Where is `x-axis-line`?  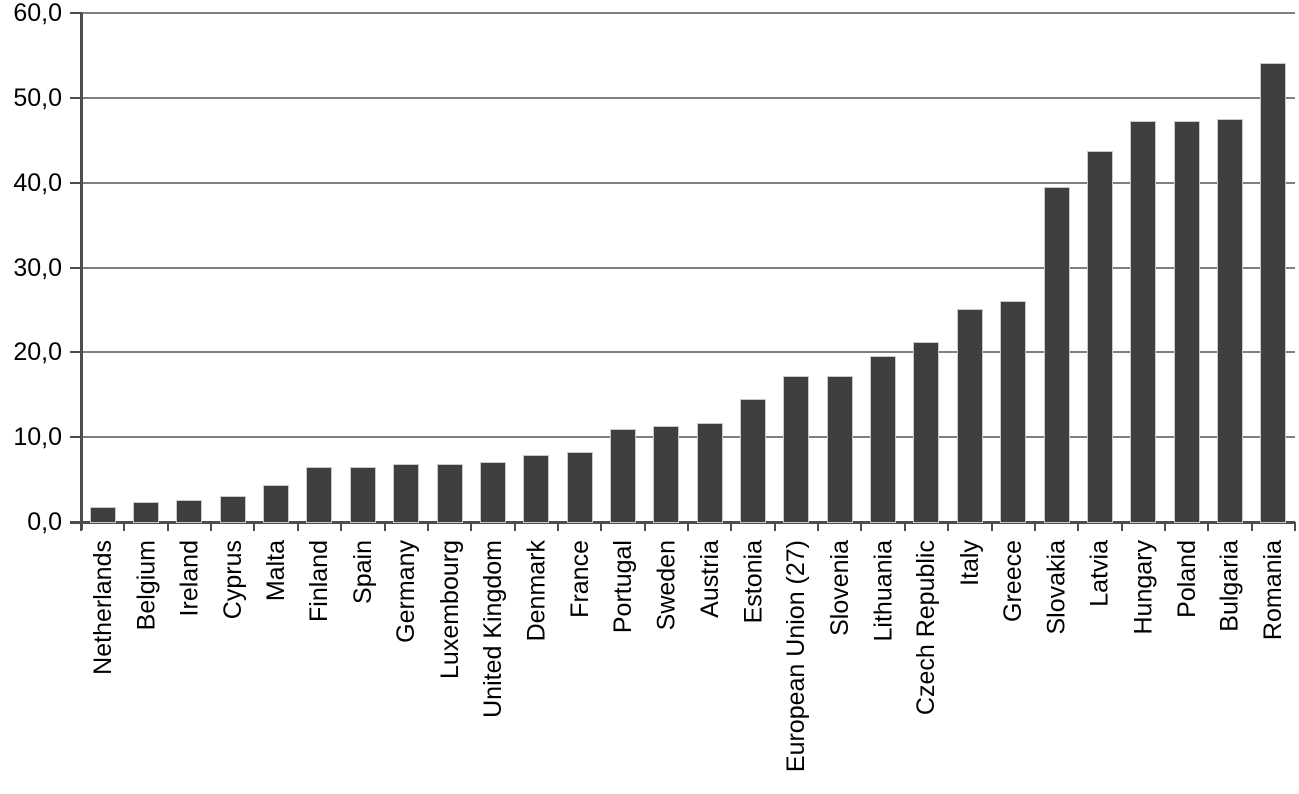 x-axis-line is located at coordinates (682, 522).